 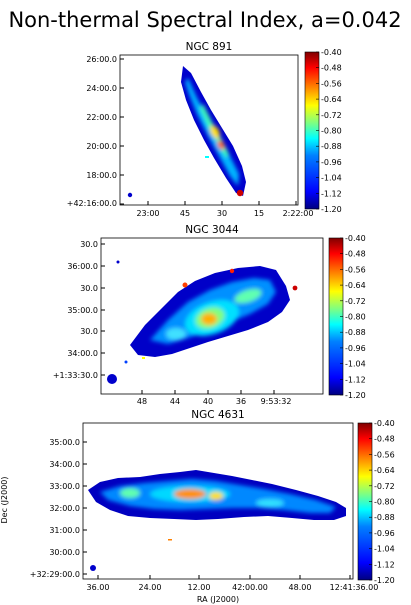 I want to click on x-tick-label: 36.00, so click(x=98, y=587).